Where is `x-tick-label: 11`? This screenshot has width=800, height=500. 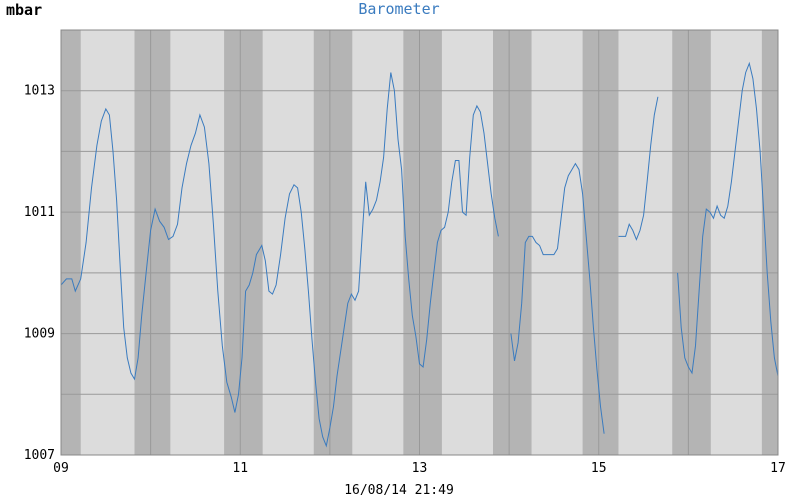 x-tick-label: 11 is located at coordinates (240, 468).